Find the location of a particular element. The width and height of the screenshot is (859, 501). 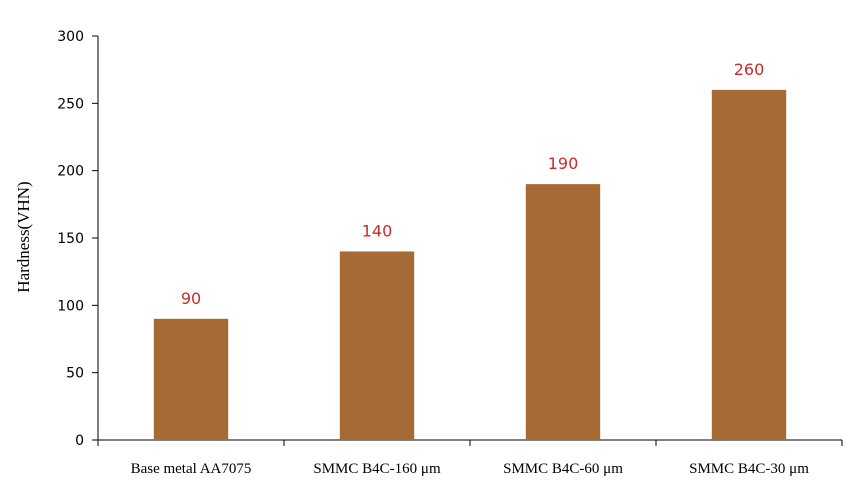

x-tick-label: SMMC B4C-30 μm is located at coordinates (749, 469).